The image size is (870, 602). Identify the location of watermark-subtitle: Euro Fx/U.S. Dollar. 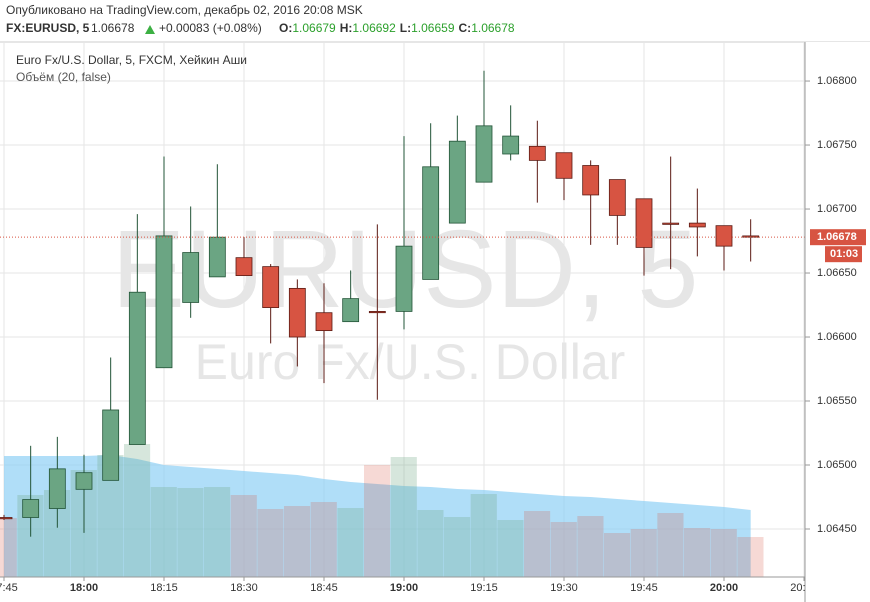
(410, 362).